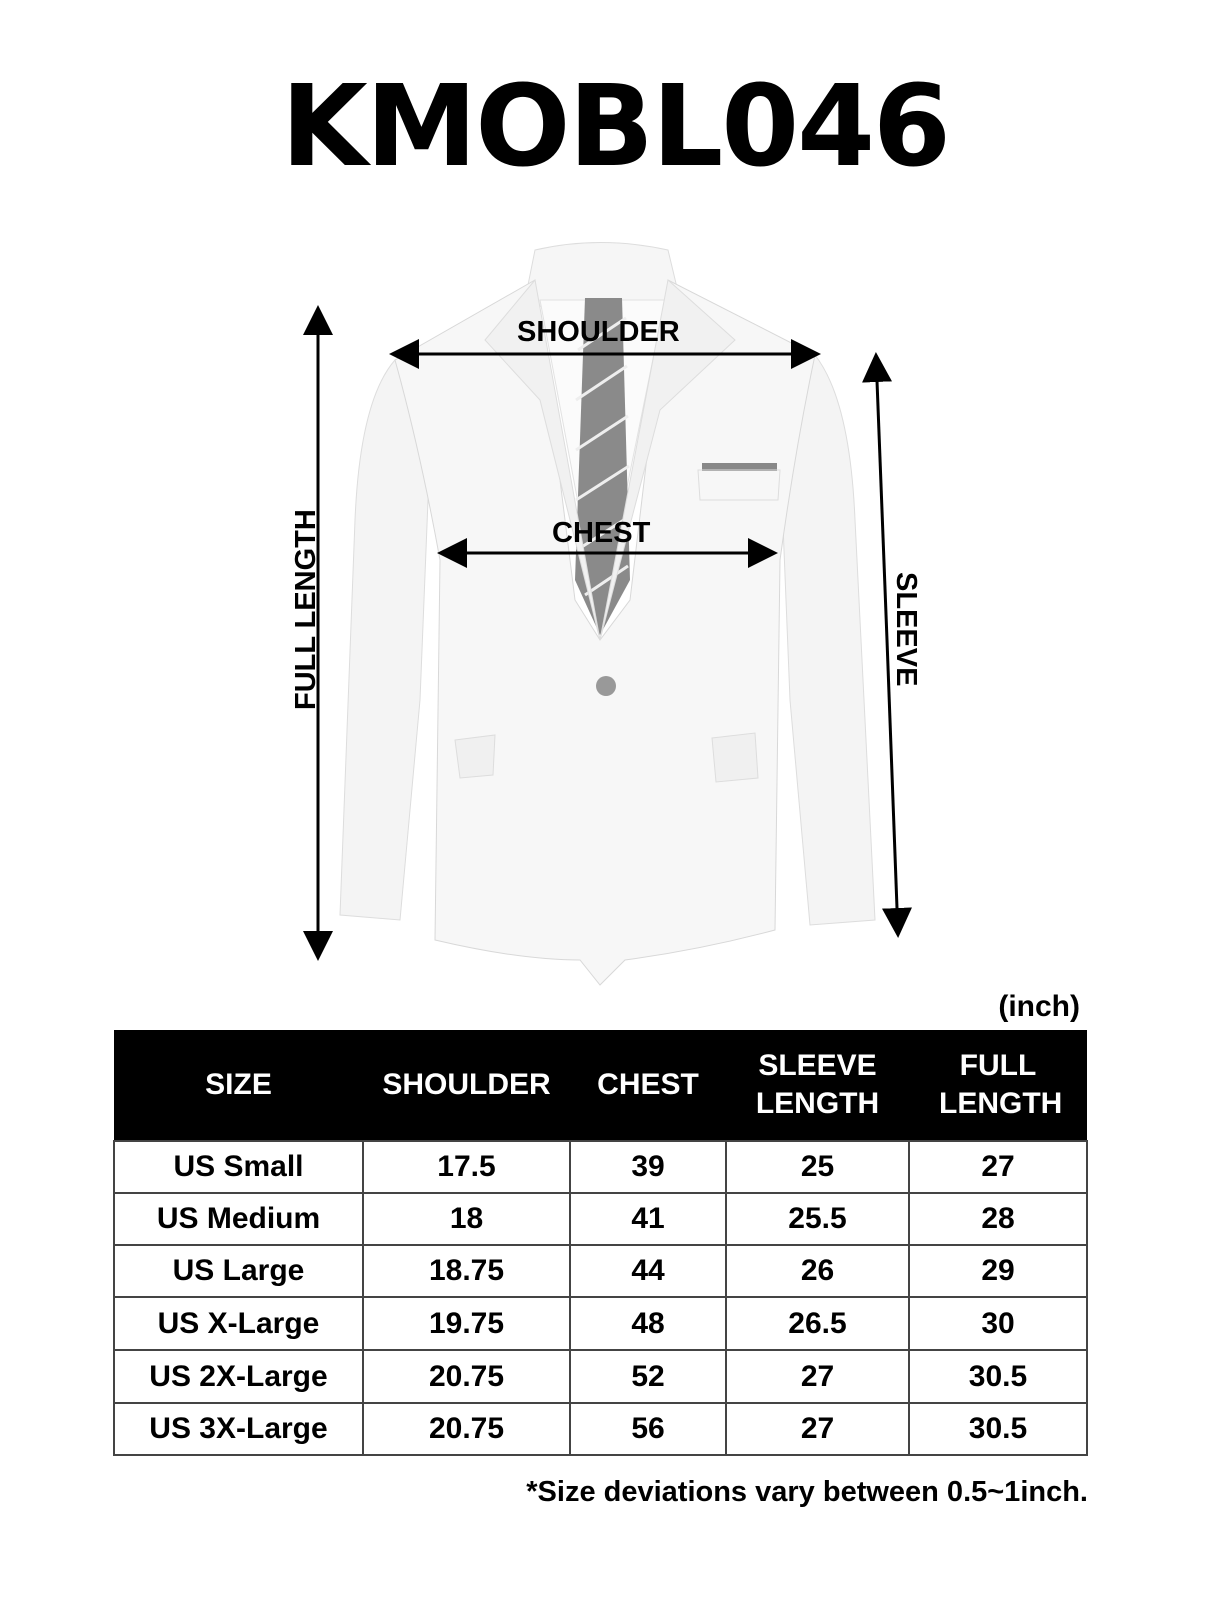  I want to click on shoulder-label: SHOULDER, so click(598, 332).